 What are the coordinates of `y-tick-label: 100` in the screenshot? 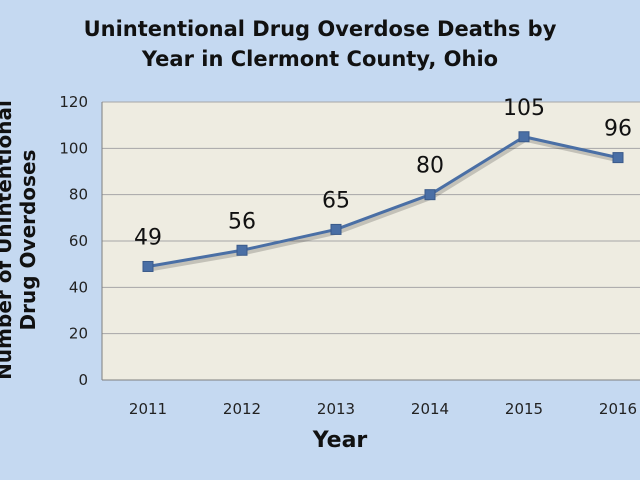 It's located at (73, 148).